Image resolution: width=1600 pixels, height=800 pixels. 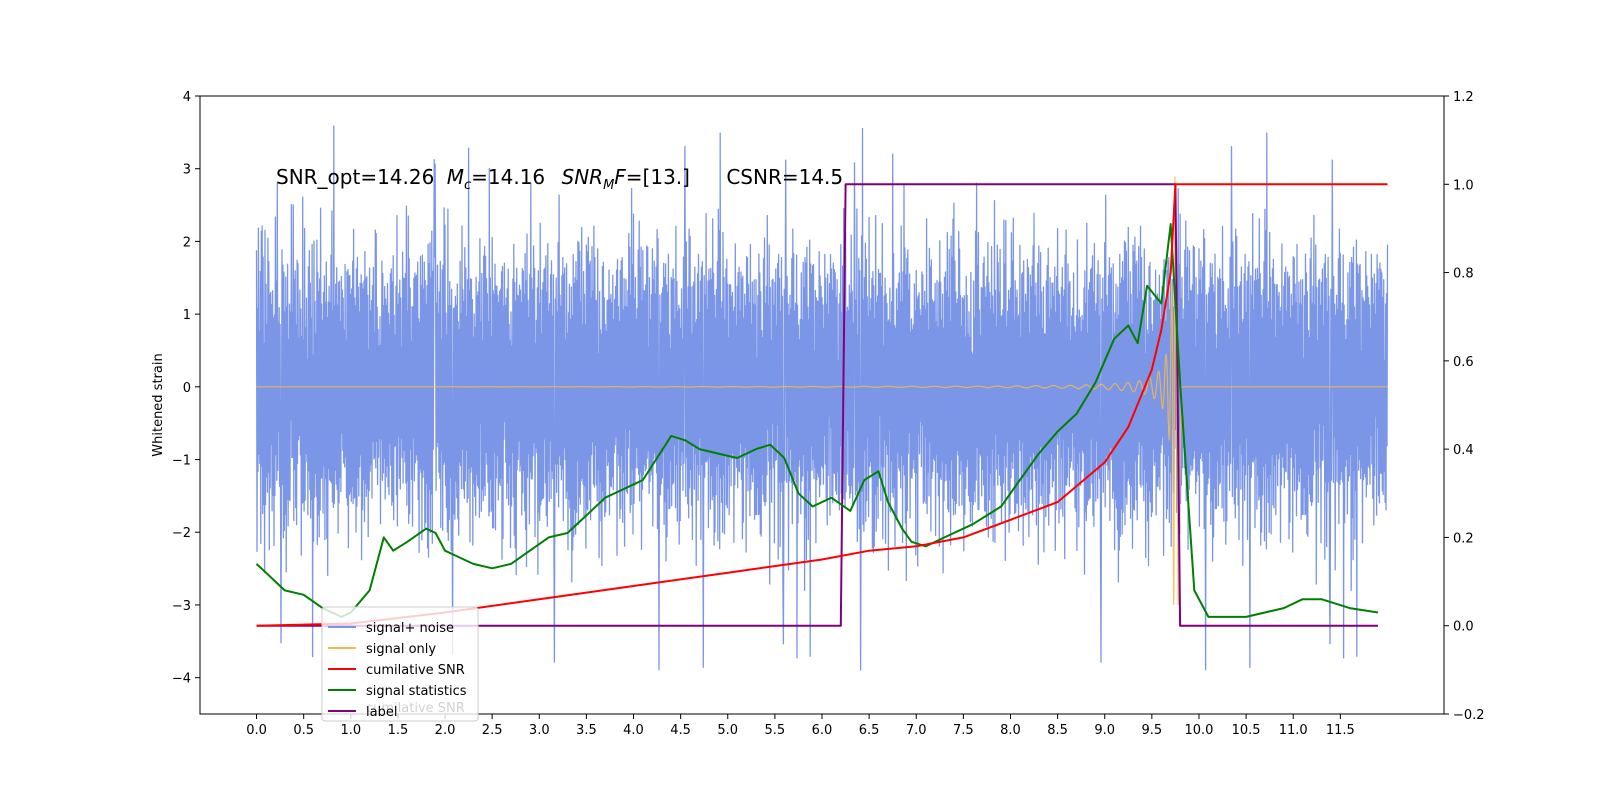 What do you see at coordinates (187, 170) in the screenshot?
I see `y-left-tick-label: 3` at bounding box center [187, 170].